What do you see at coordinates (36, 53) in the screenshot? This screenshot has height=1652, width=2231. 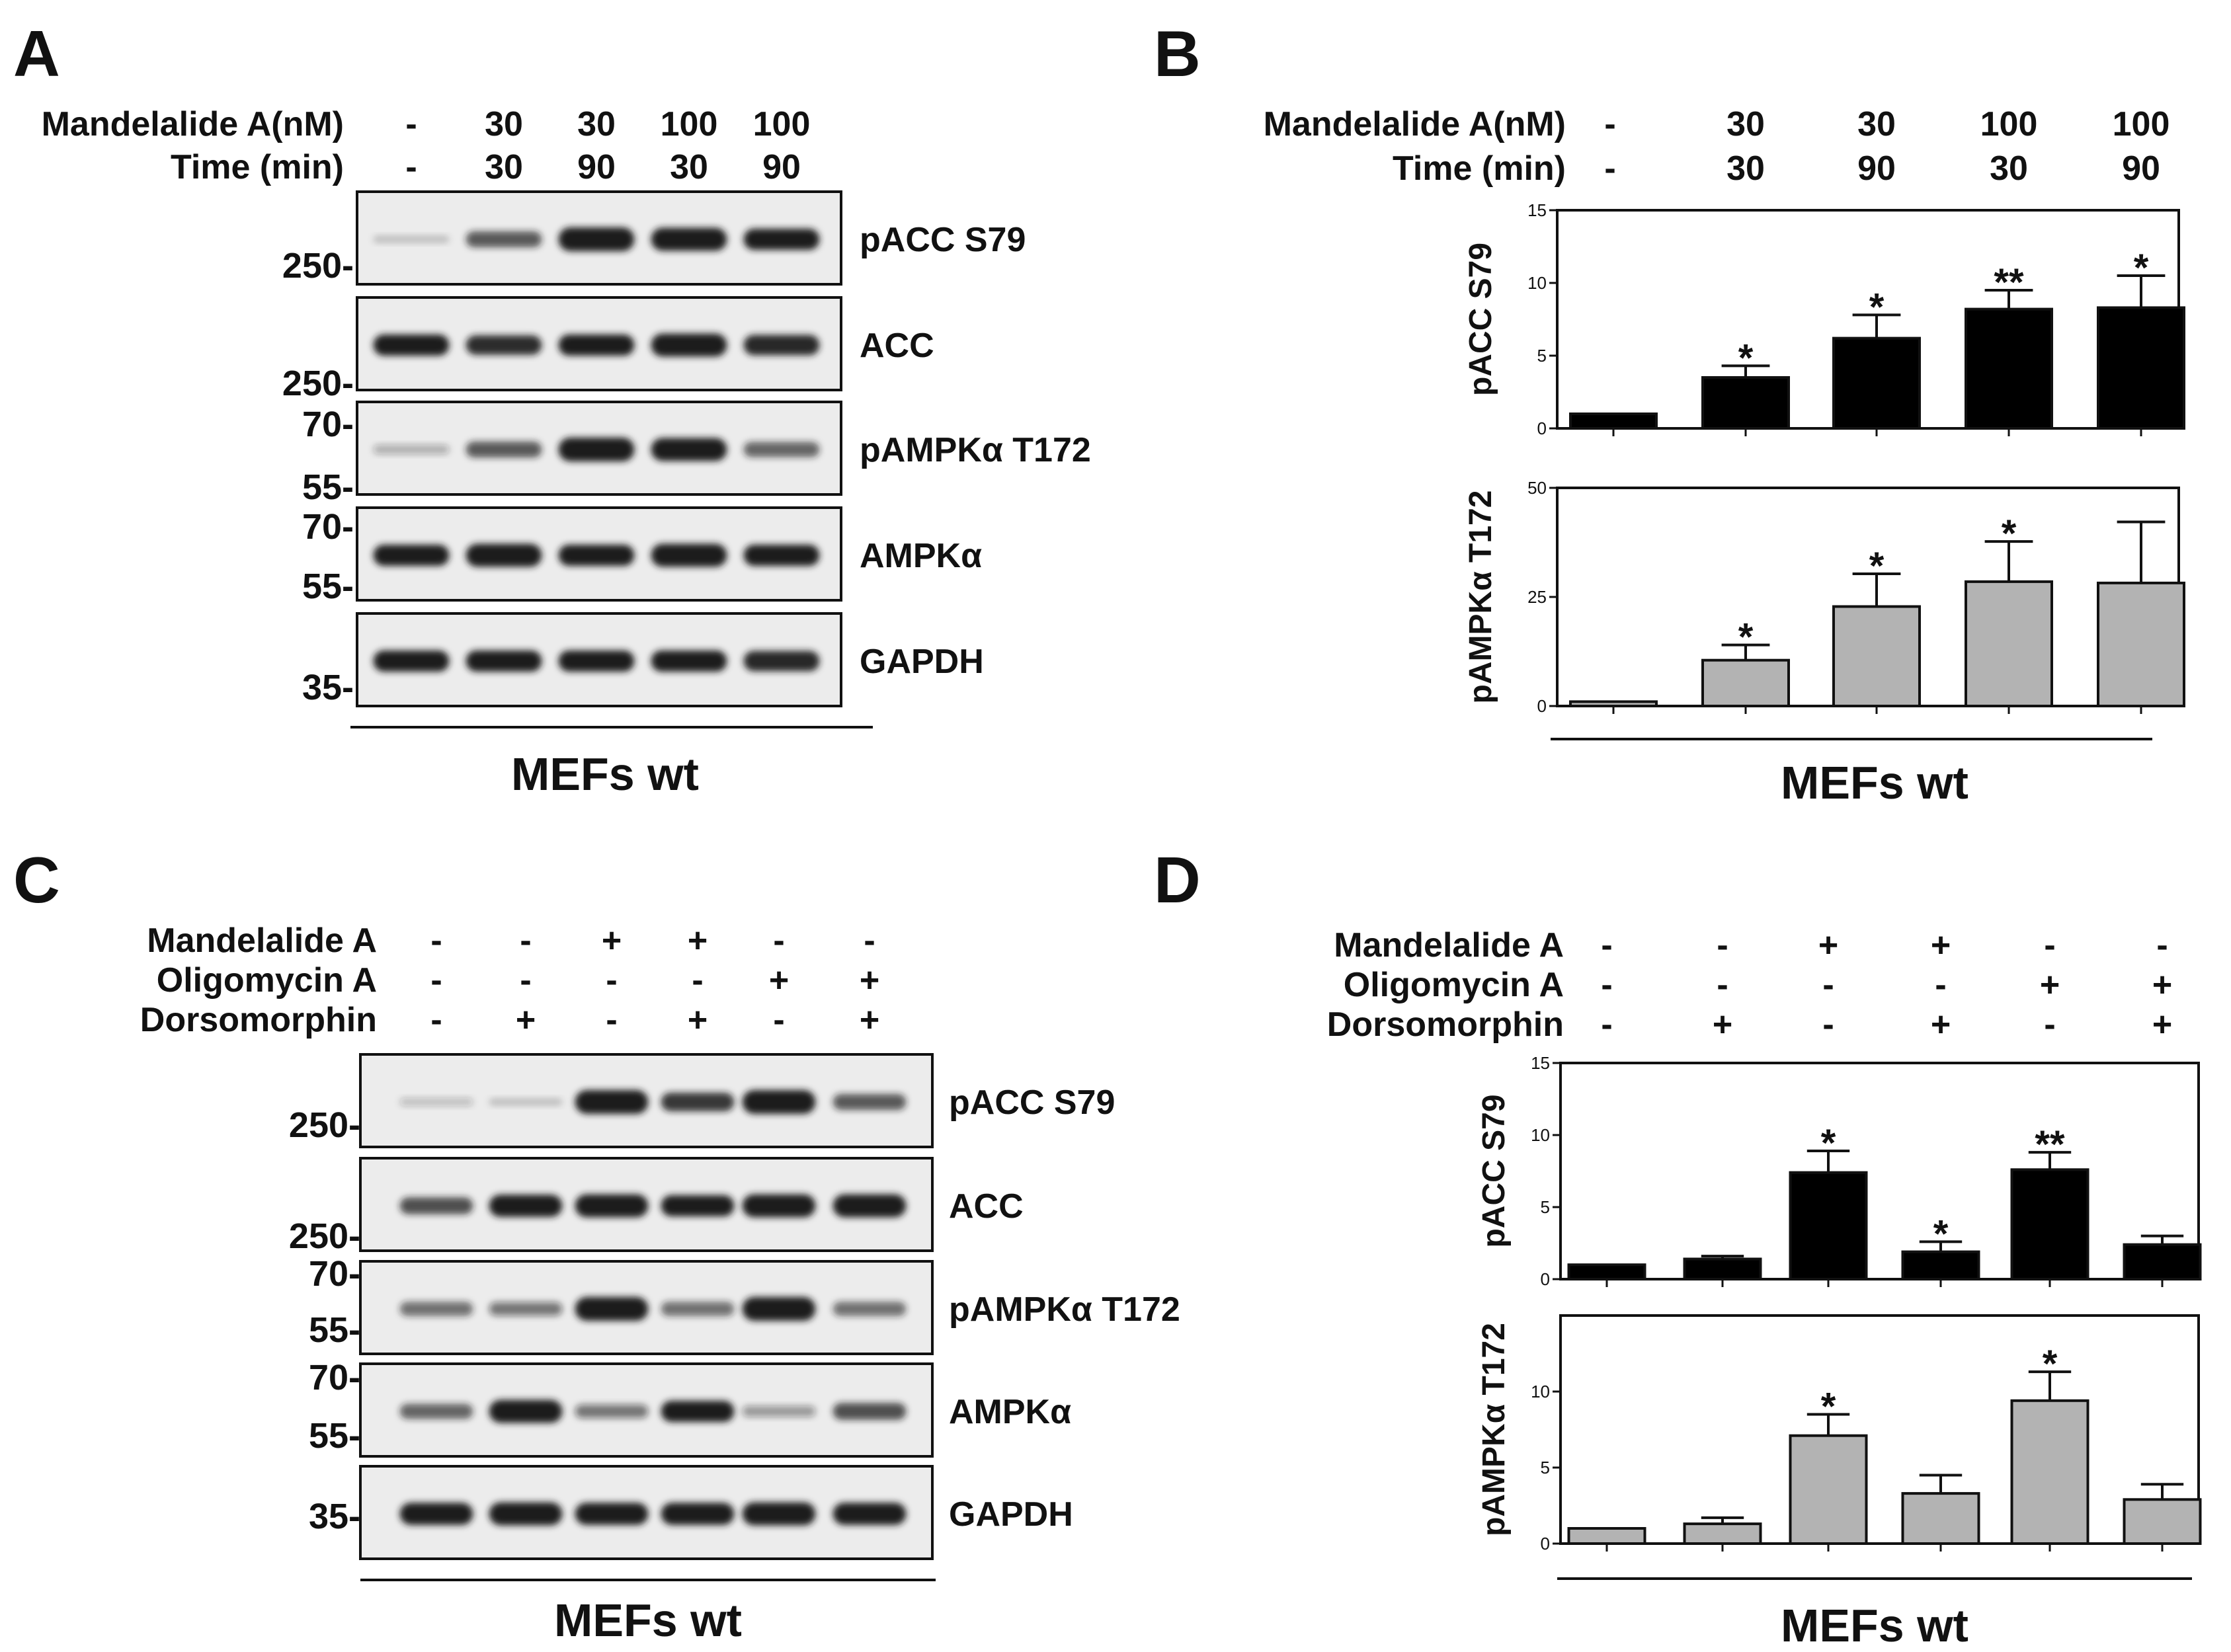 I see `panel-letter-a: A` at bounding box center [36, 53].